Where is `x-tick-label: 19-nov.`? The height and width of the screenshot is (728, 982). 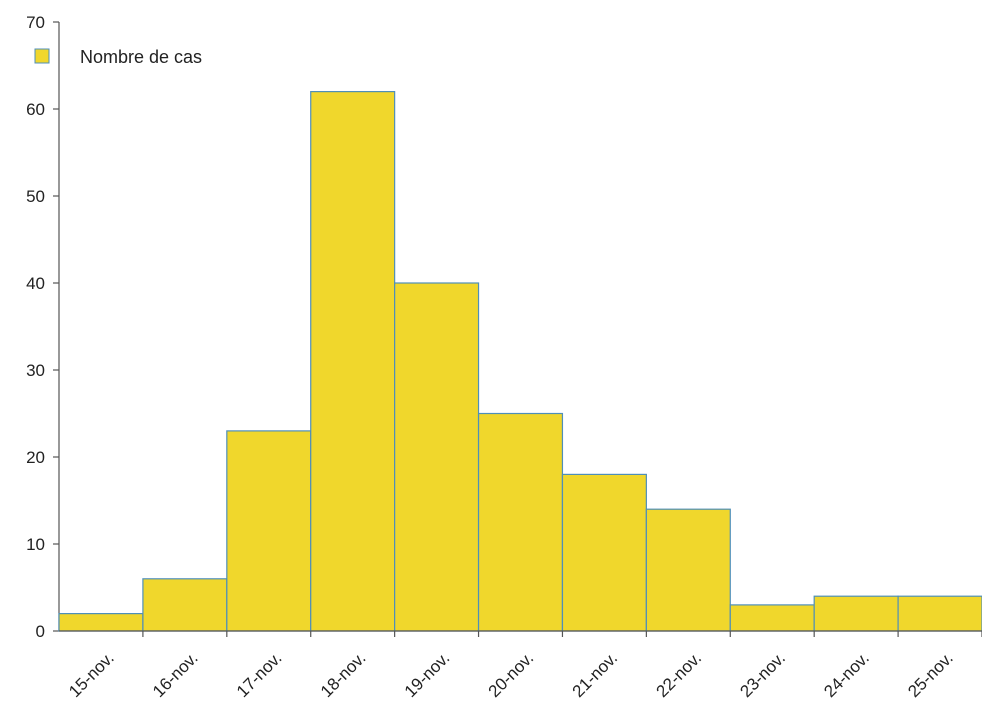 x-tick-label: 19-nov. is located at coordinates (427, 674).